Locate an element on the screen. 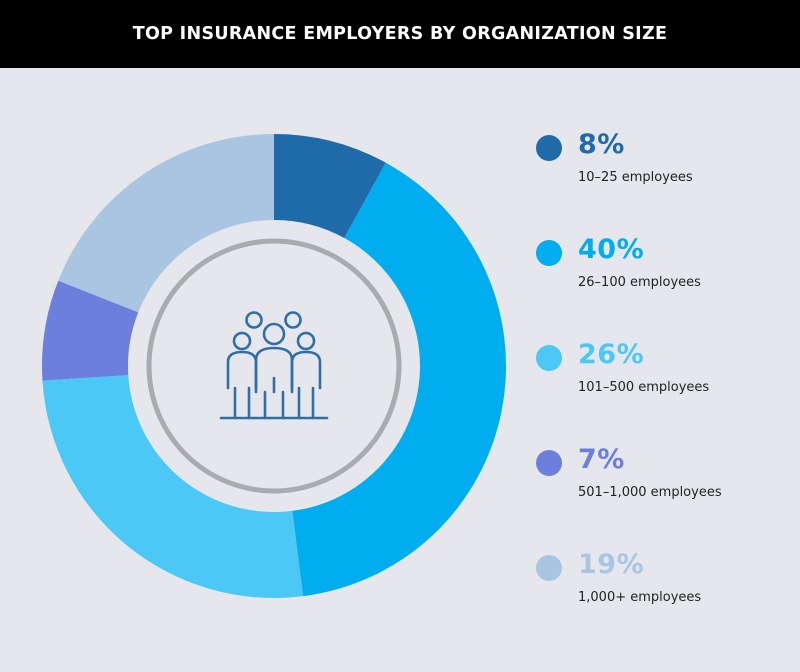 Image resolution: width=800 pixels, height=672 pixels. legend-label: 1,000+ employees is located at coordinates (640, 597).